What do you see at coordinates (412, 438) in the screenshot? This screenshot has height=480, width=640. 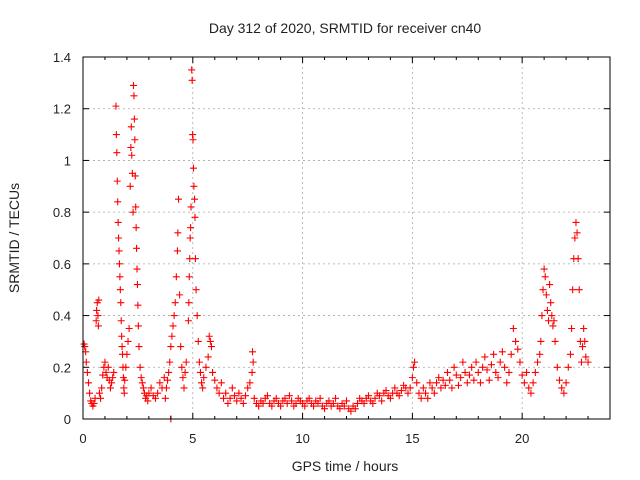 I see `x-tick-label: 15` at bounding box center [412, 438].